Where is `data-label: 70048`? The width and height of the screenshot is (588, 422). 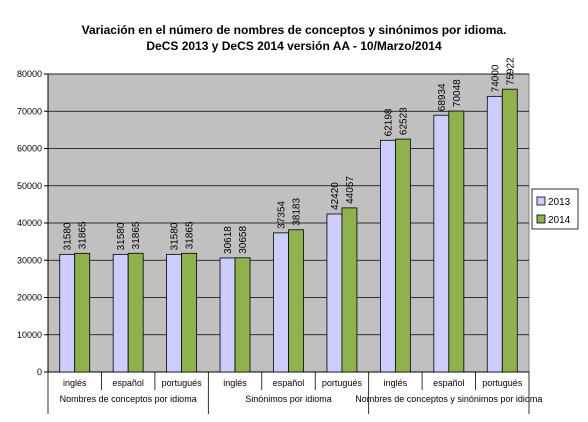 data-label: 70048 is located at coordinates (457, 93).